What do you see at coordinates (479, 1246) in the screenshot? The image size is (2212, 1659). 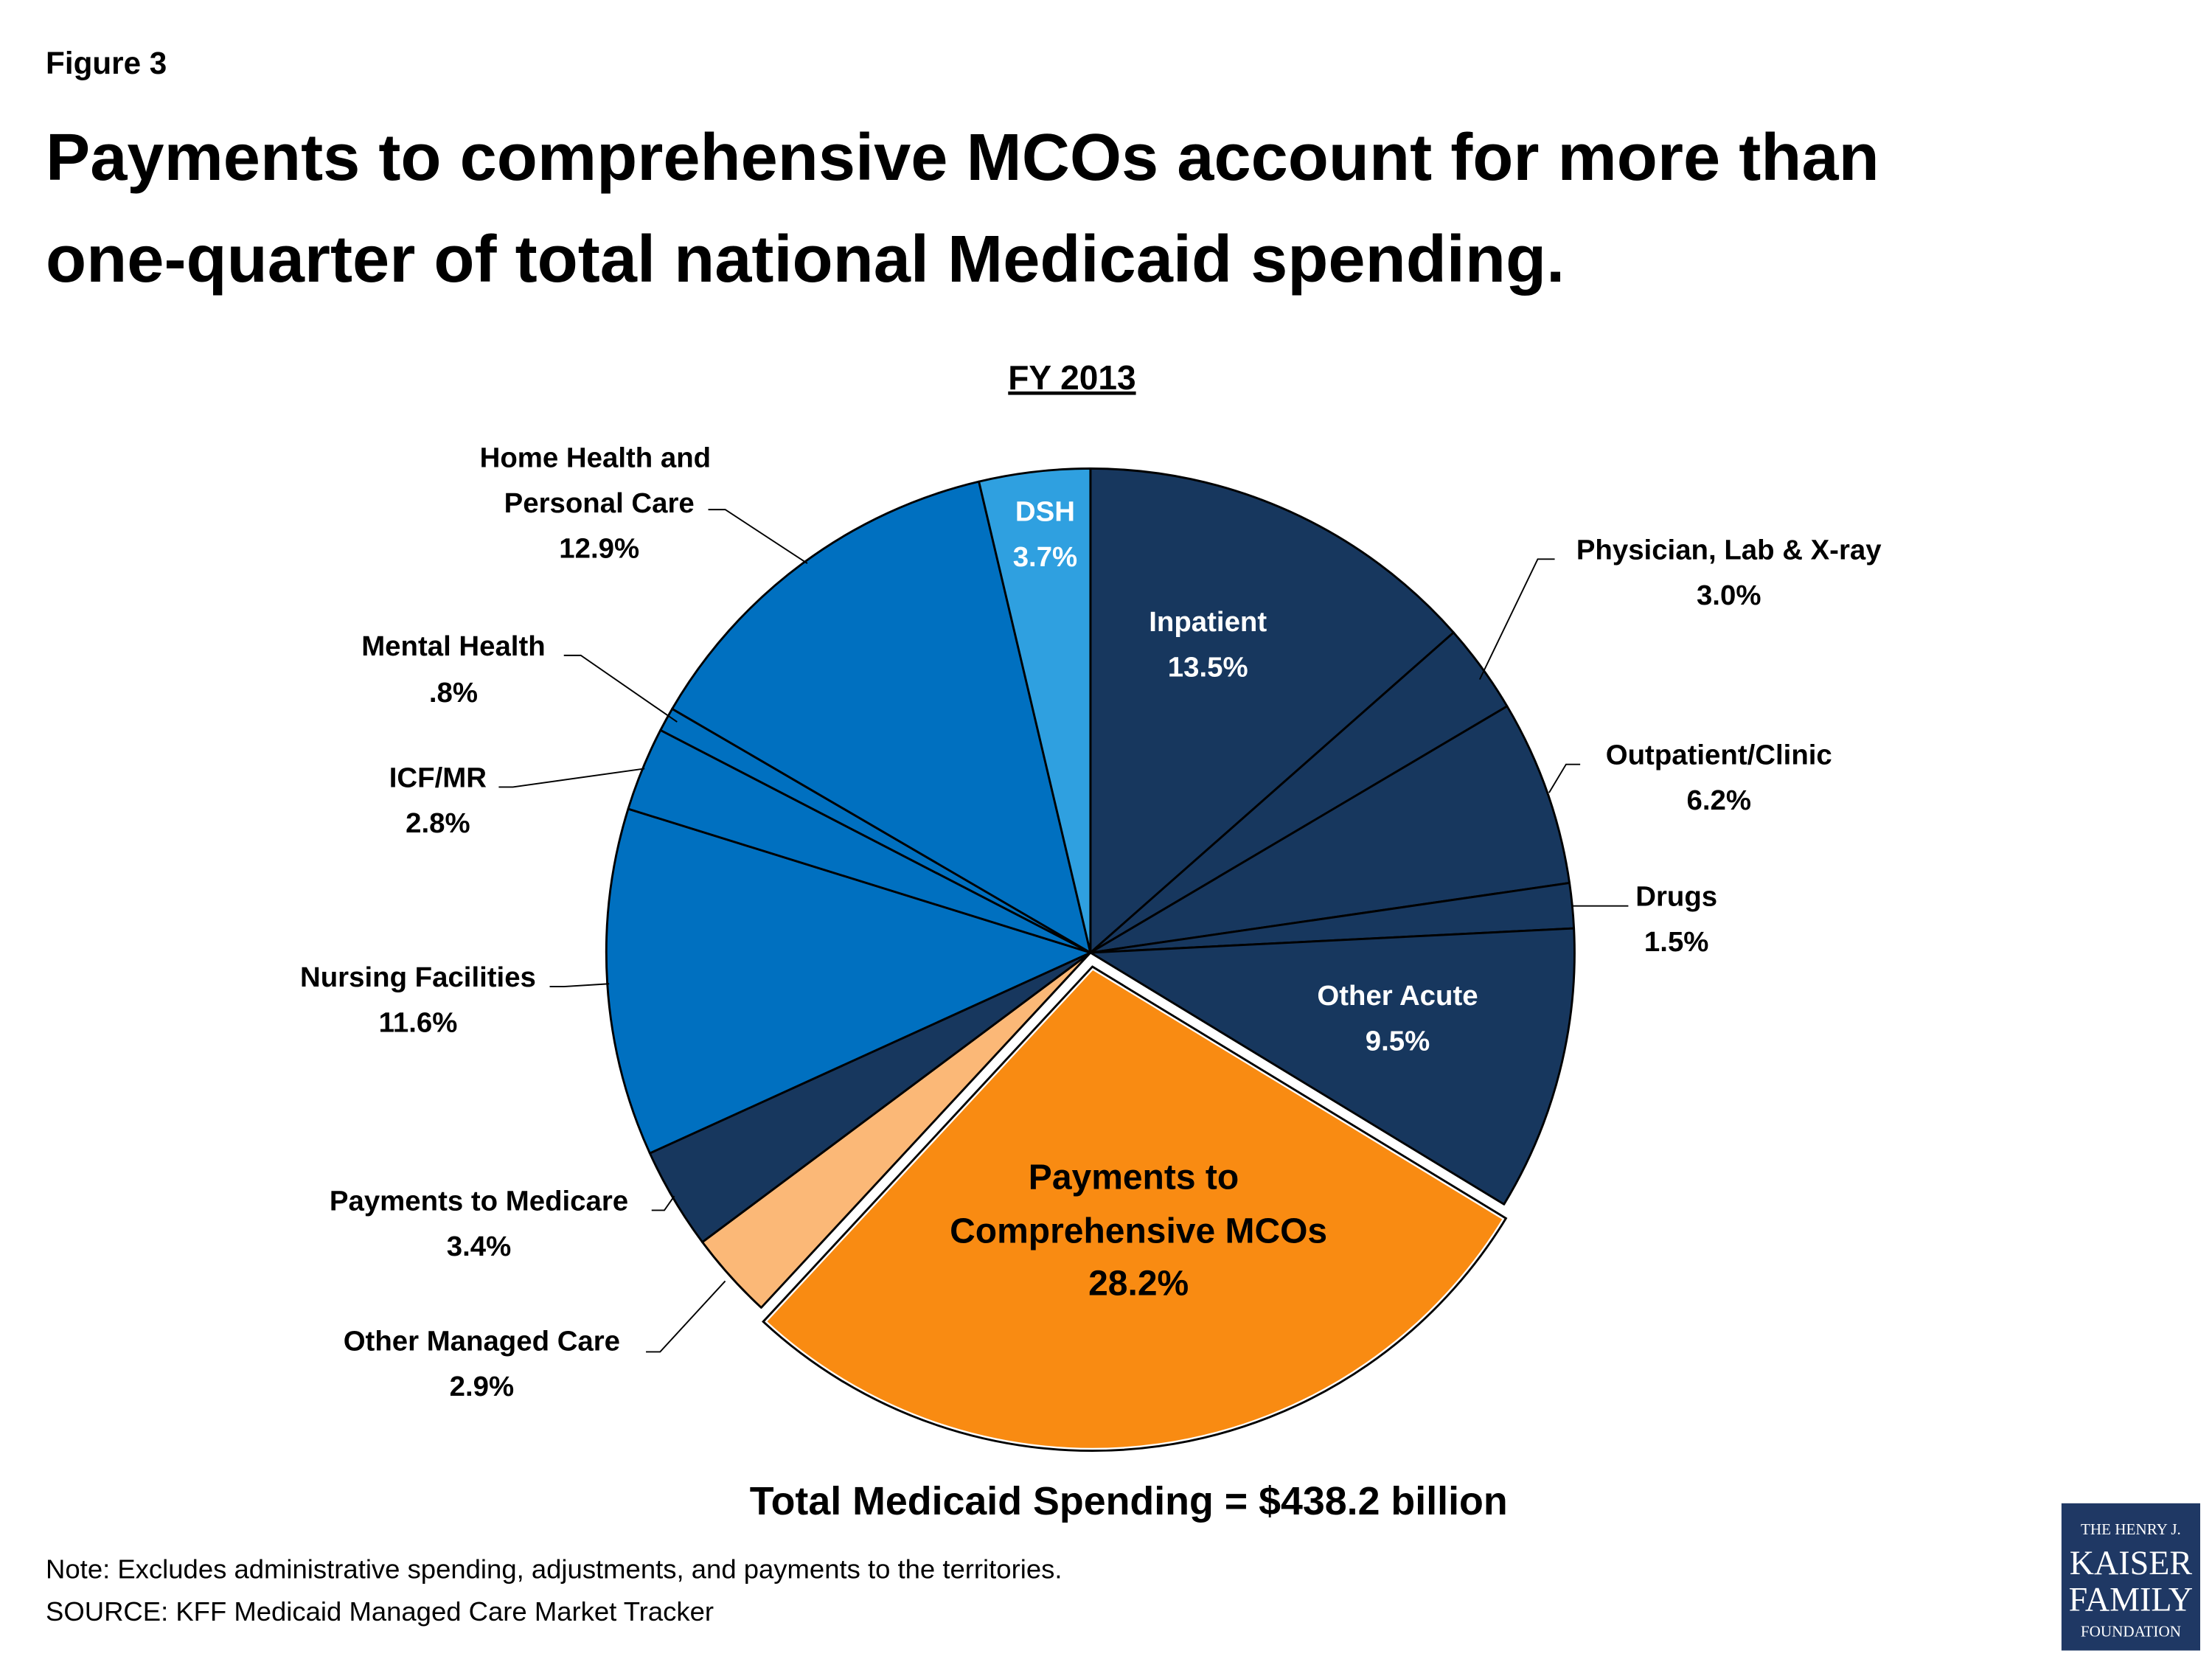 I see `value-label: 3.4%` at bounding box center [479, 1246].